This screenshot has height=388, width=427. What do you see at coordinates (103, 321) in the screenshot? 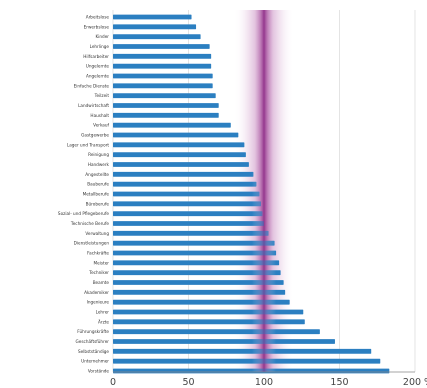
I see `category-label: Ärzte` at bounding box center [103, 321].